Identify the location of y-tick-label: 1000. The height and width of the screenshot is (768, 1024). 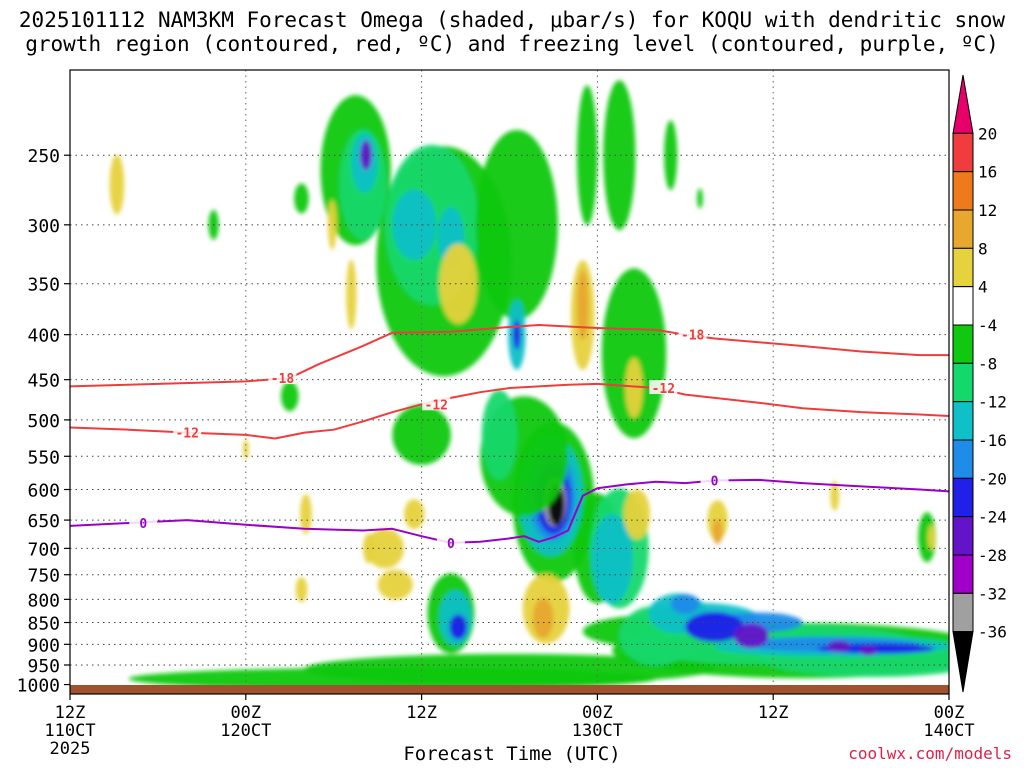
(38, 686).